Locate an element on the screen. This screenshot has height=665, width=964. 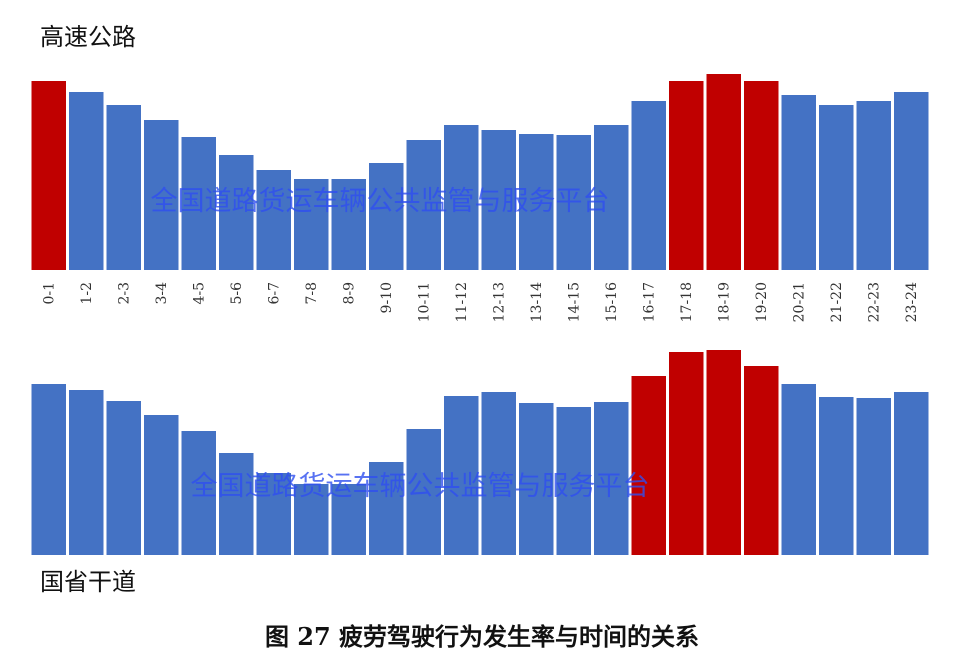
x-tick-label: 18-19 is located at coordinates (725, 302).